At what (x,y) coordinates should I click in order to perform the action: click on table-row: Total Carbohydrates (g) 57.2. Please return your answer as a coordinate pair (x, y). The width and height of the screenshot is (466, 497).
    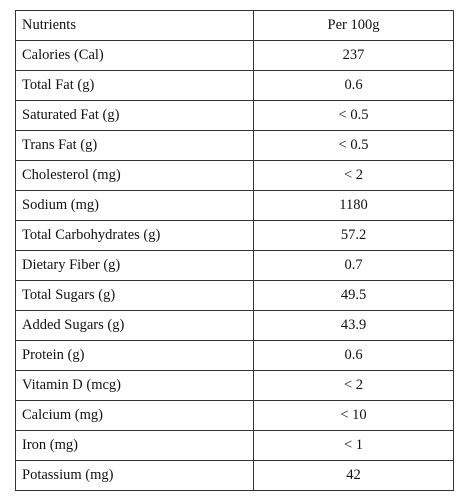
    Looking at the image, I should click on (234, 235).